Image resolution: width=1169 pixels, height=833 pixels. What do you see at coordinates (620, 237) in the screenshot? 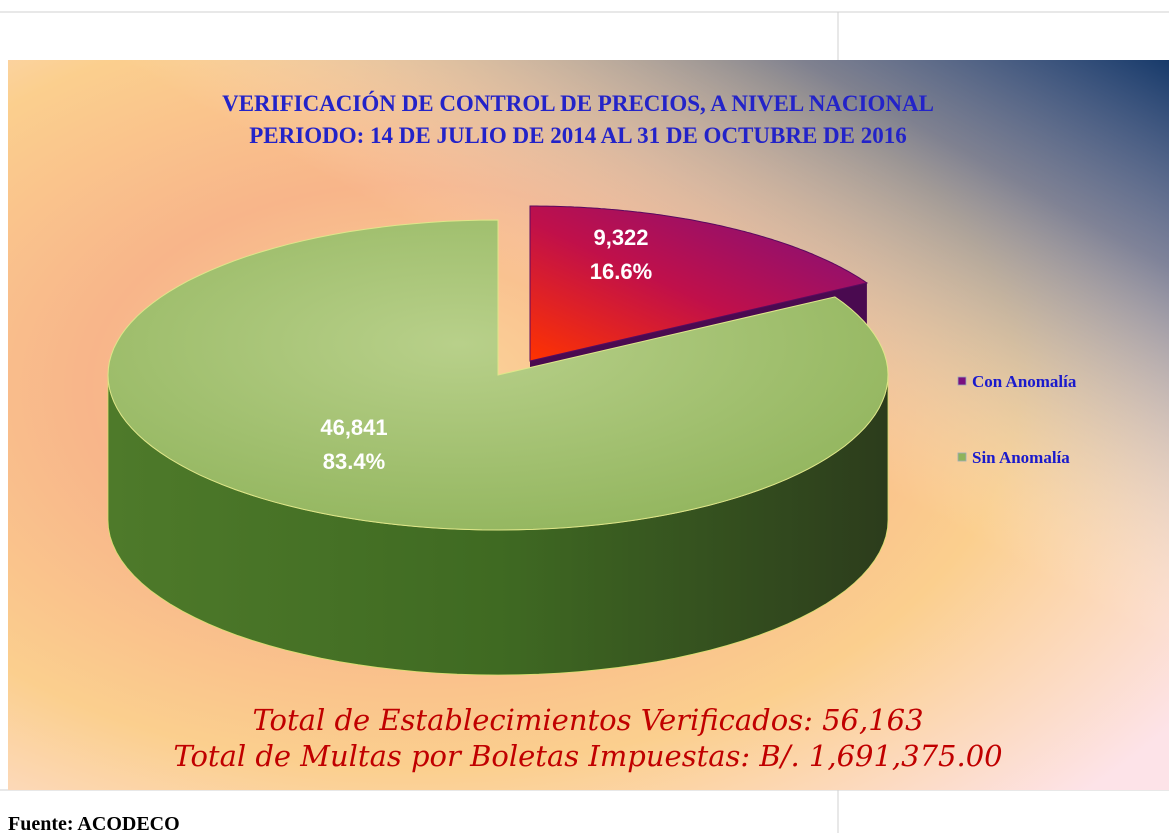
I see `data-label: 9,322` at bounding box center [620, 237].